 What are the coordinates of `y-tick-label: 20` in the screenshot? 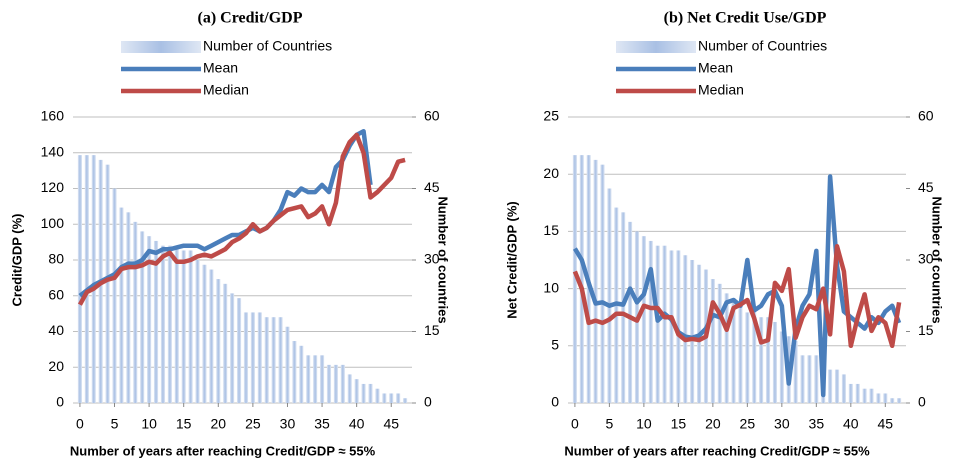 It's located at (551, 173).